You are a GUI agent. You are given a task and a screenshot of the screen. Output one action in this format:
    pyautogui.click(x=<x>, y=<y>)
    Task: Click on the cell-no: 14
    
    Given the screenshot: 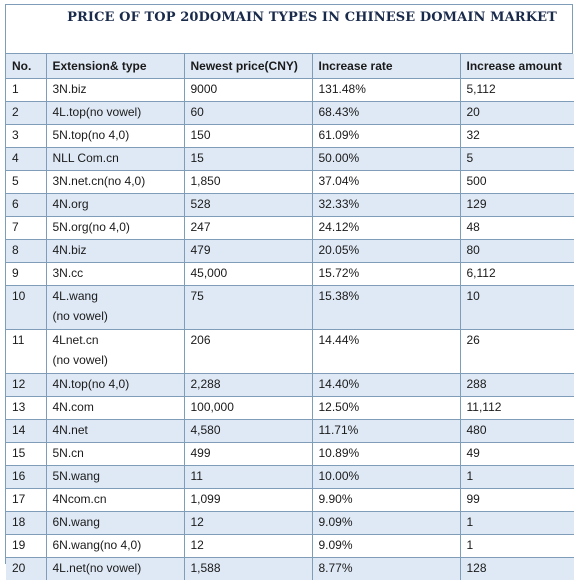 What is the action you would take?
    pyautogui.click(x=26, y=431)
    